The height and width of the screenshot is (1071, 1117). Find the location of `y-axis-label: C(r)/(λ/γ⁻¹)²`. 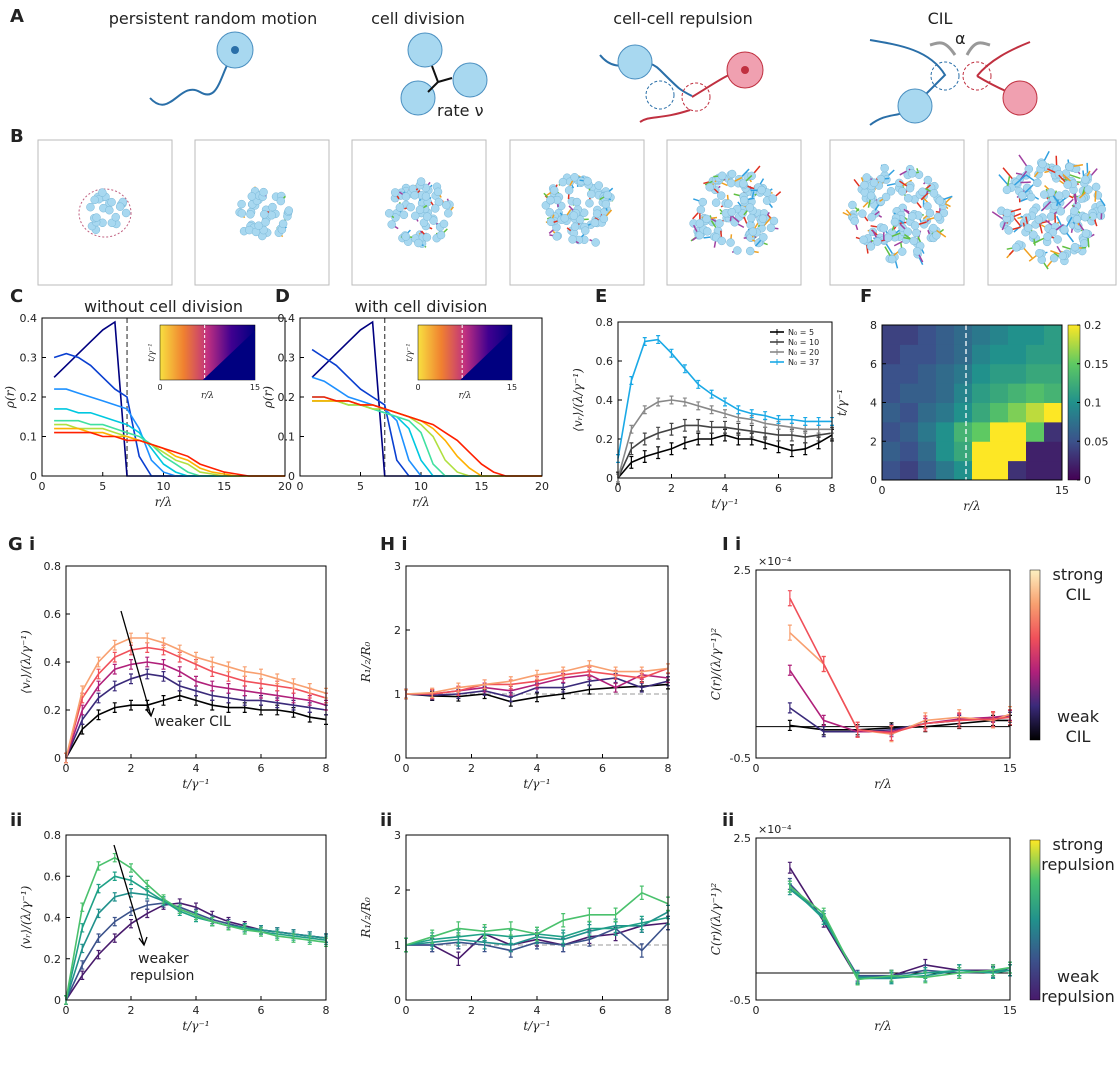

y-axis-label: C(r)/(λ/γ⁻¹)² is located at coordinates (716, 919).